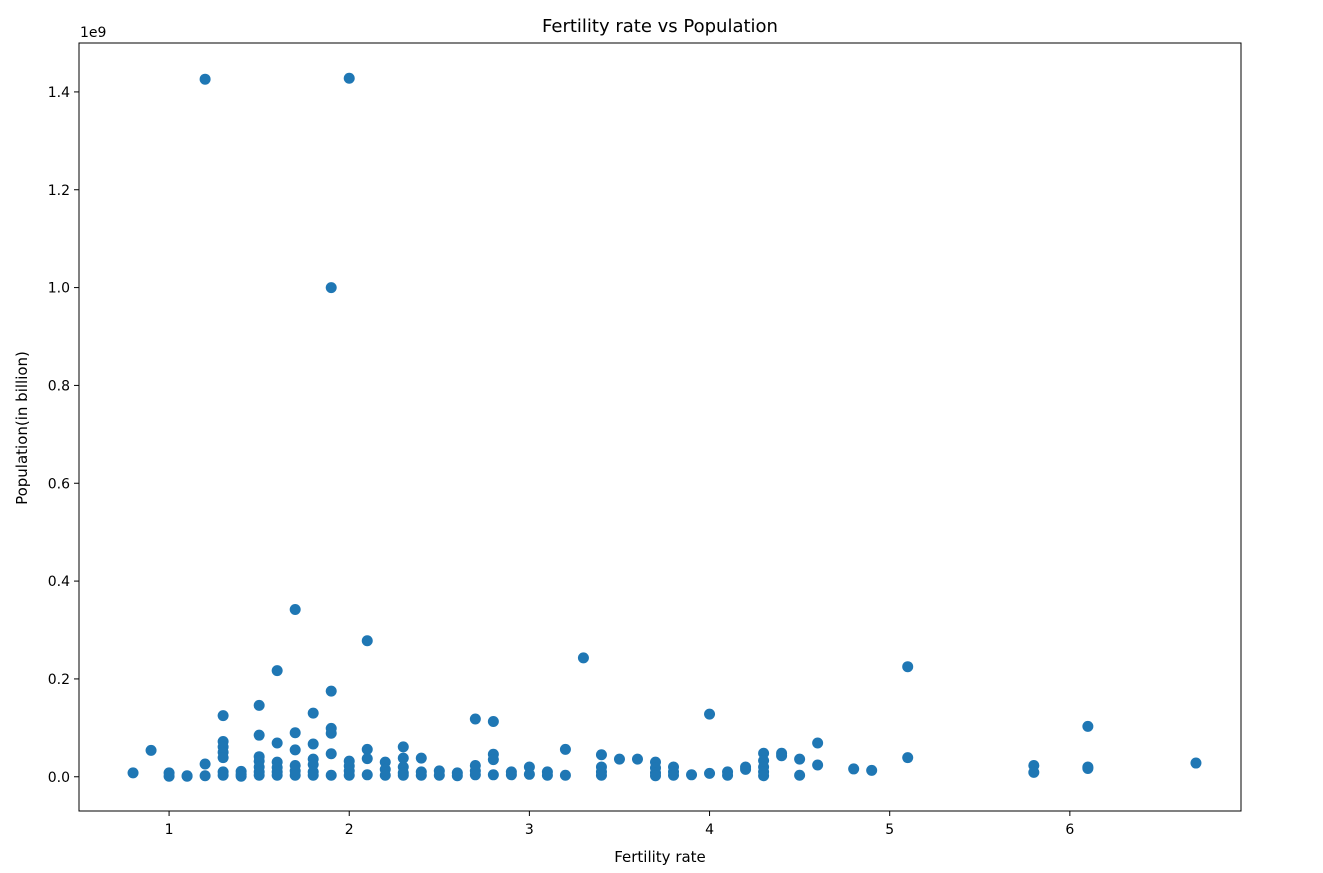 Image resolution: width=1323 pixels, height=873 pixels. Describe the element at coordinates (59, 680) in the screenshot. I see `y-tick-label: 0.2` at that location.